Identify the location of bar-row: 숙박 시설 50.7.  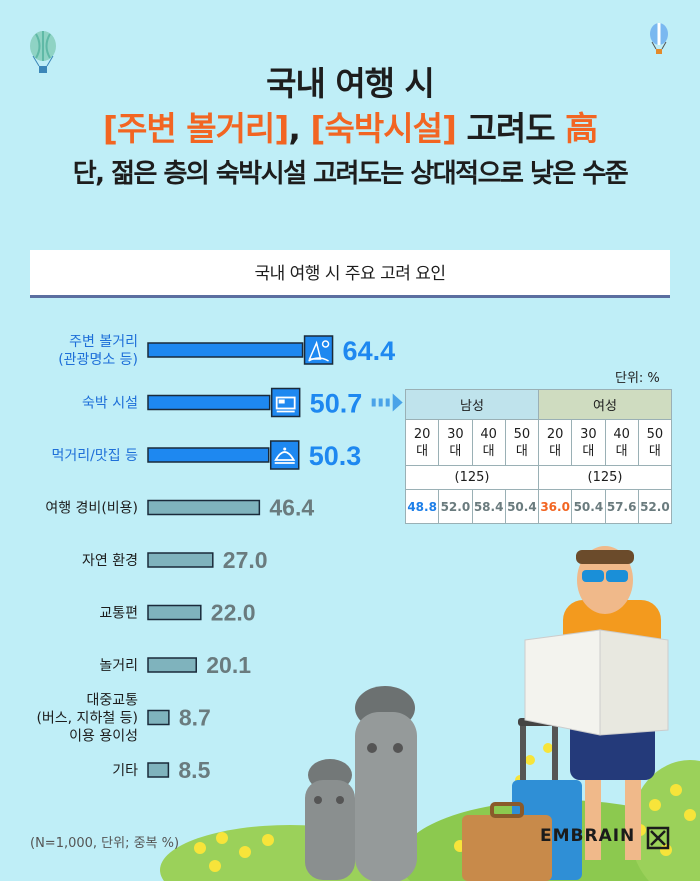
(242, 403).